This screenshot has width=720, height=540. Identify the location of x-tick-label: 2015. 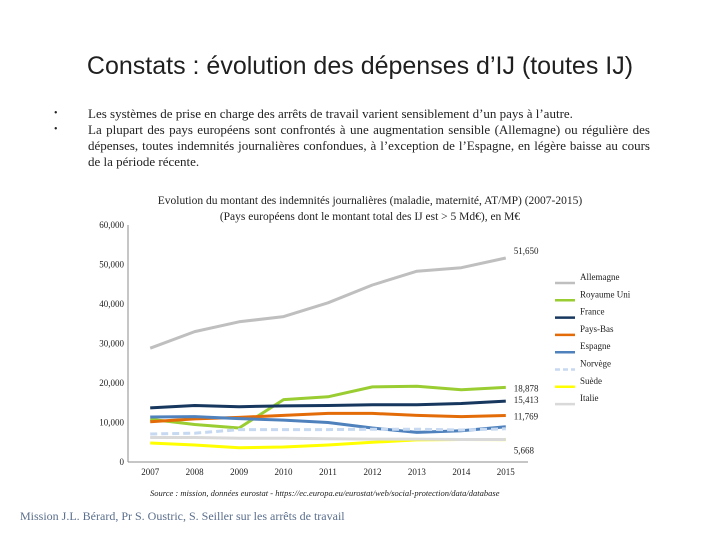
(506, 472).